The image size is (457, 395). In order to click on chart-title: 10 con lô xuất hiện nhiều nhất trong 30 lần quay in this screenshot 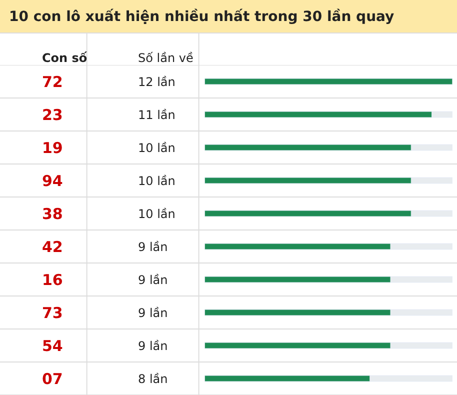, I will do `click(201, 16)`.